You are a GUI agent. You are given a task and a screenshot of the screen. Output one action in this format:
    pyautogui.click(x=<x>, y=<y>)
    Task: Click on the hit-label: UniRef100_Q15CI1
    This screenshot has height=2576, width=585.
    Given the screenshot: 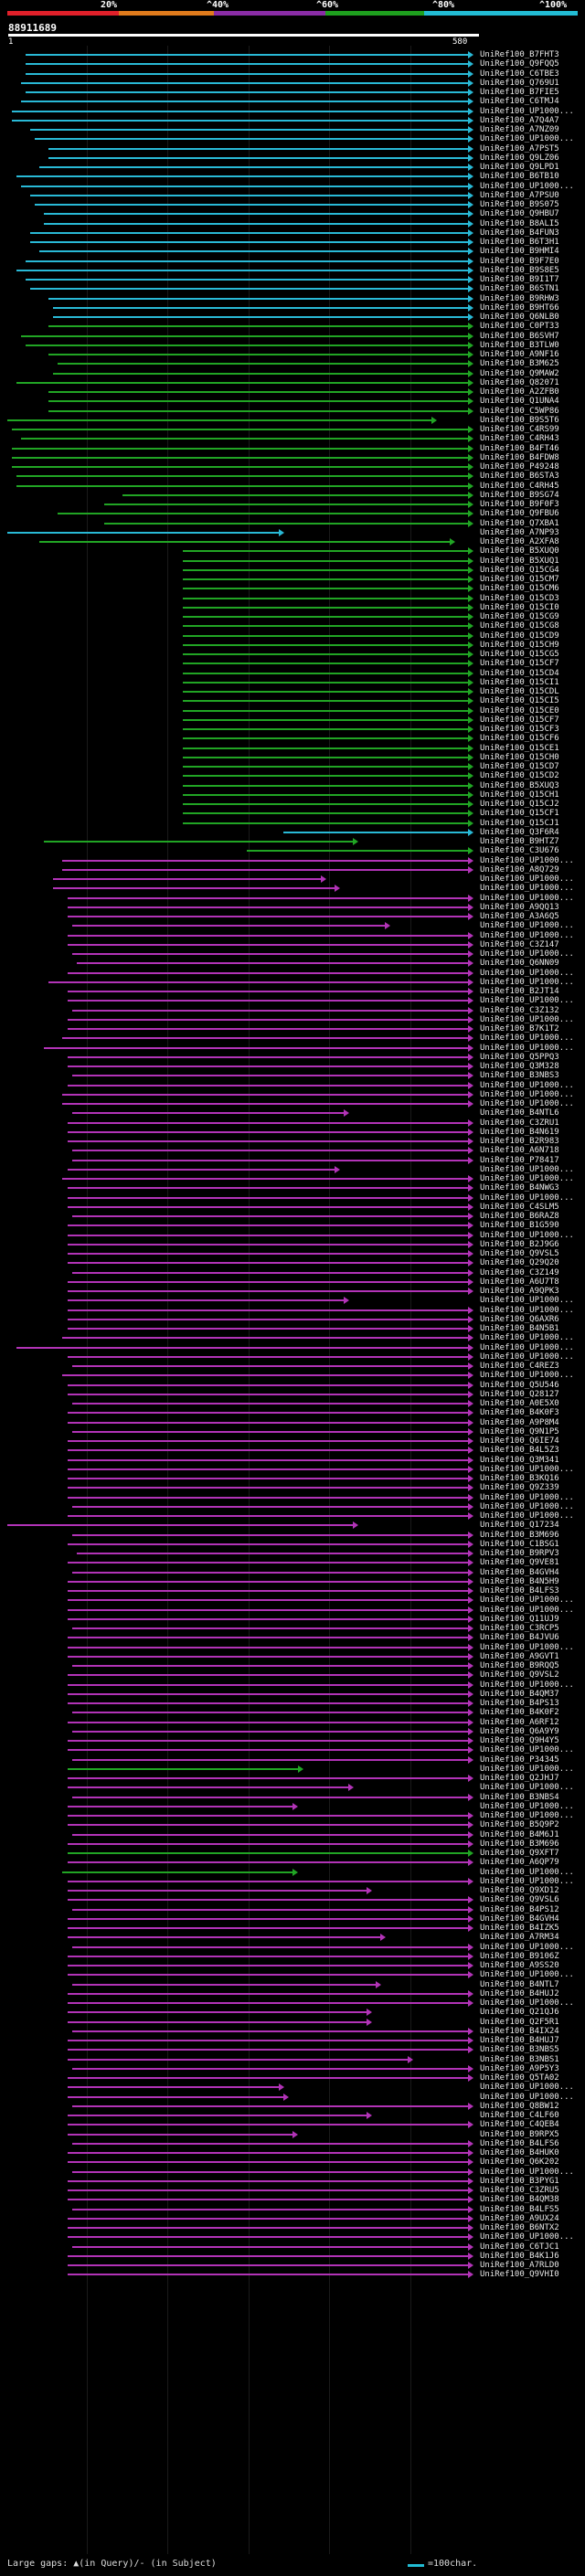 What is the action you would take?
    pyautogui.click(x=519, y=682)
    